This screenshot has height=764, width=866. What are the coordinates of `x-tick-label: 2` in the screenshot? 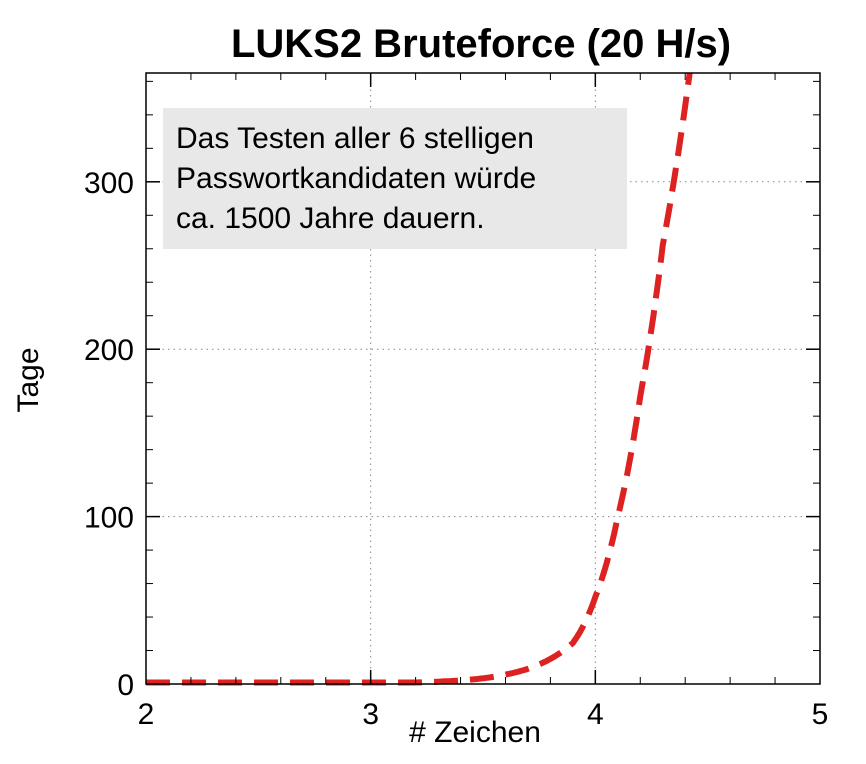 It's located at (146, 714).